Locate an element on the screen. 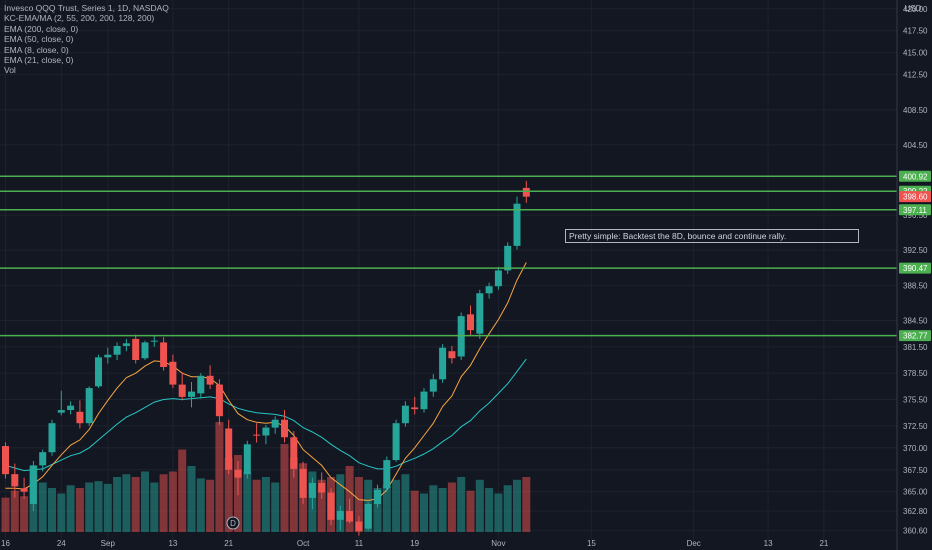 The width and height of the screenshot is (932, 550). price-tick-label: 392.50 is located at coordinates (915, 250).